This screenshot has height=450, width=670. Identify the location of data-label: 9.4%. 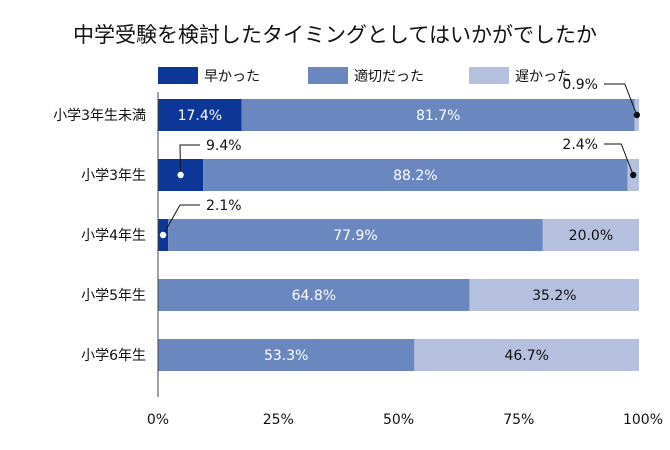
(224, 146).